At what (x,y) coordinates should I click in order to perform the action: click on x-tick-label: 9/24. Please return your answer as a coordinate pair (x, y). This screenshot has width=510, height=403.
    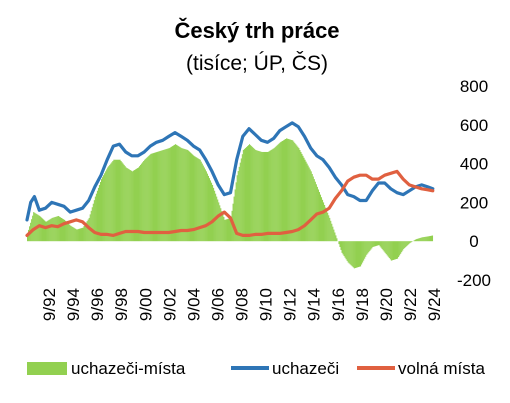
    Looking at the image, I should click on (434, 304).